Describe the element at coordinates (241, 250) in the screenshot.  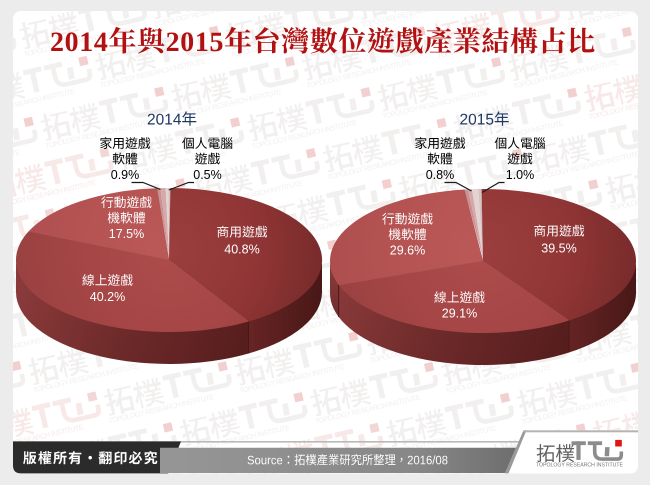
I see `svg-text: 40.8%` at that location.